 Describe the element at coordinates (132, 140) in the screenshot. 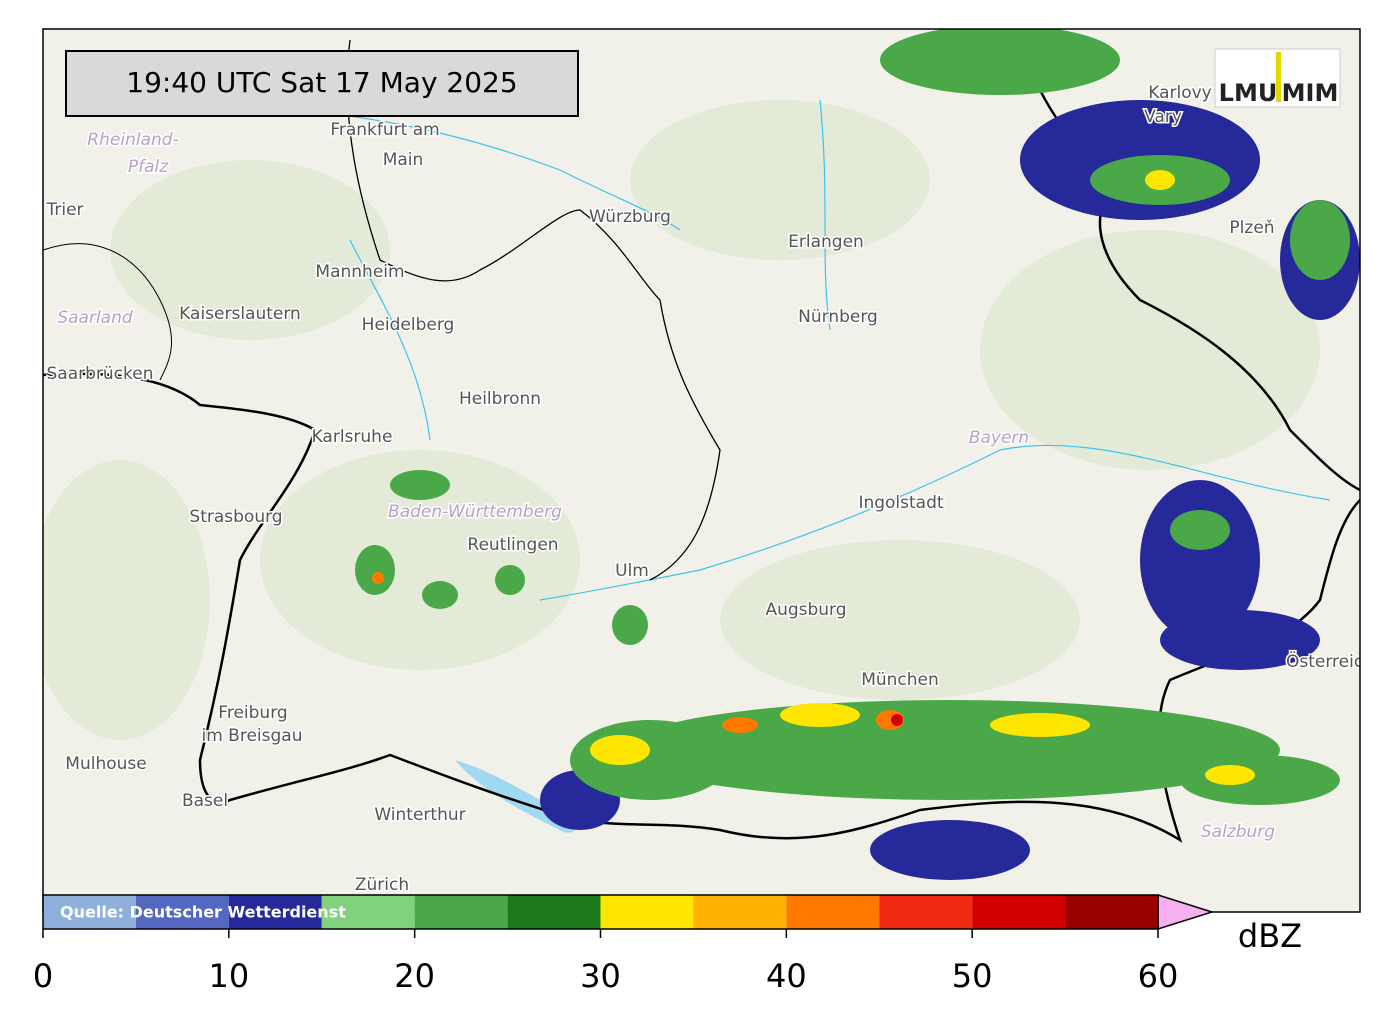

I see `place-label: Rheinland-` at that location.